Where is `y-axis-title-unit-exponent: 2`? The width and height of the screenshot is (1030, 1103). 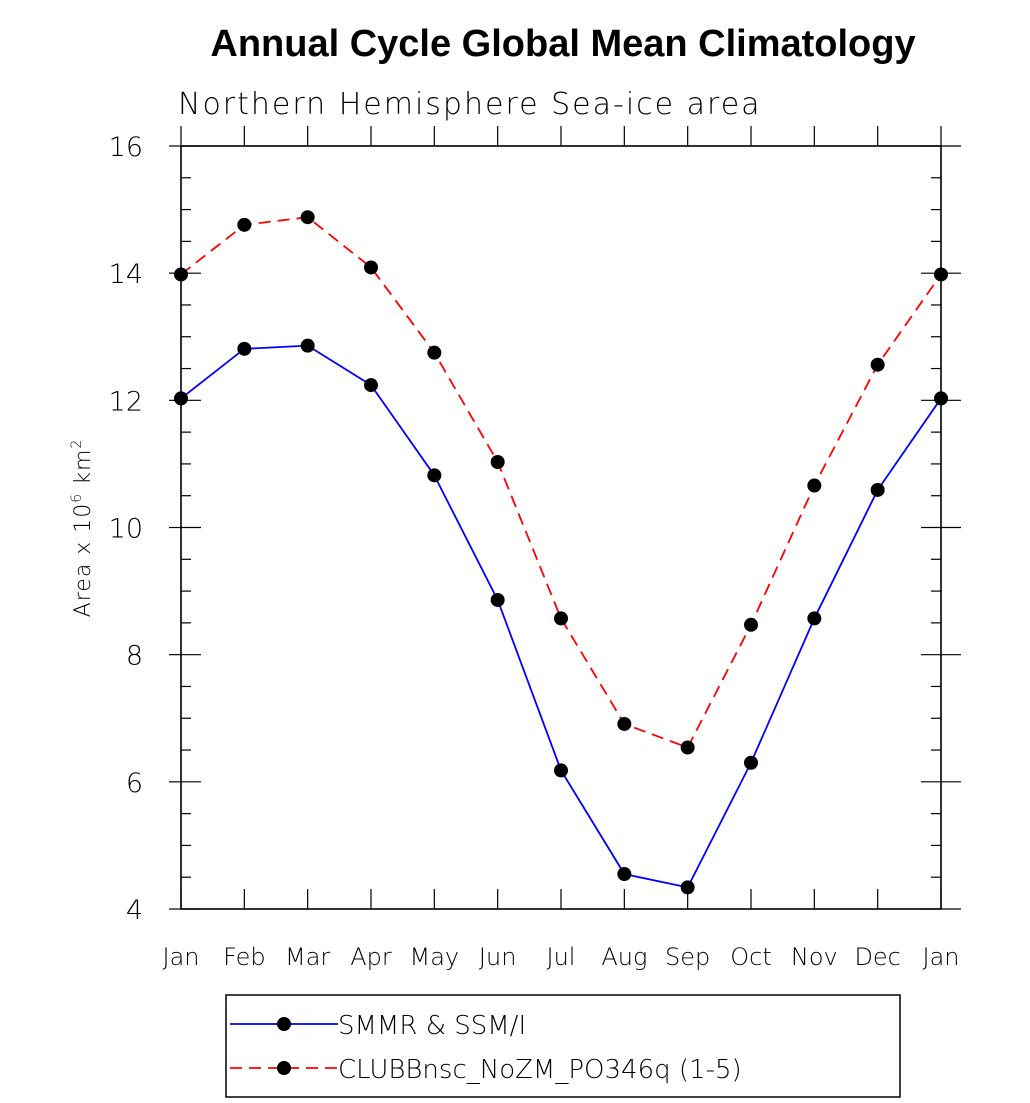 y-axis-title-unit-exponent: 2 is located at coordinates (77, 444).